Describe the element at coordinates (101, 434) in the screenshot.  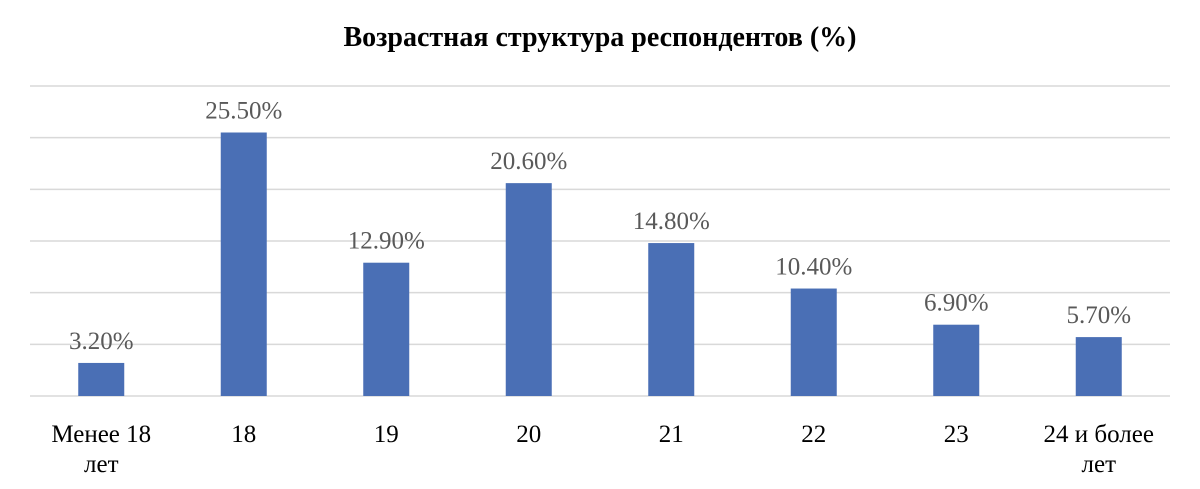
I see `x-tick-label-line: Менее 18` at that location.